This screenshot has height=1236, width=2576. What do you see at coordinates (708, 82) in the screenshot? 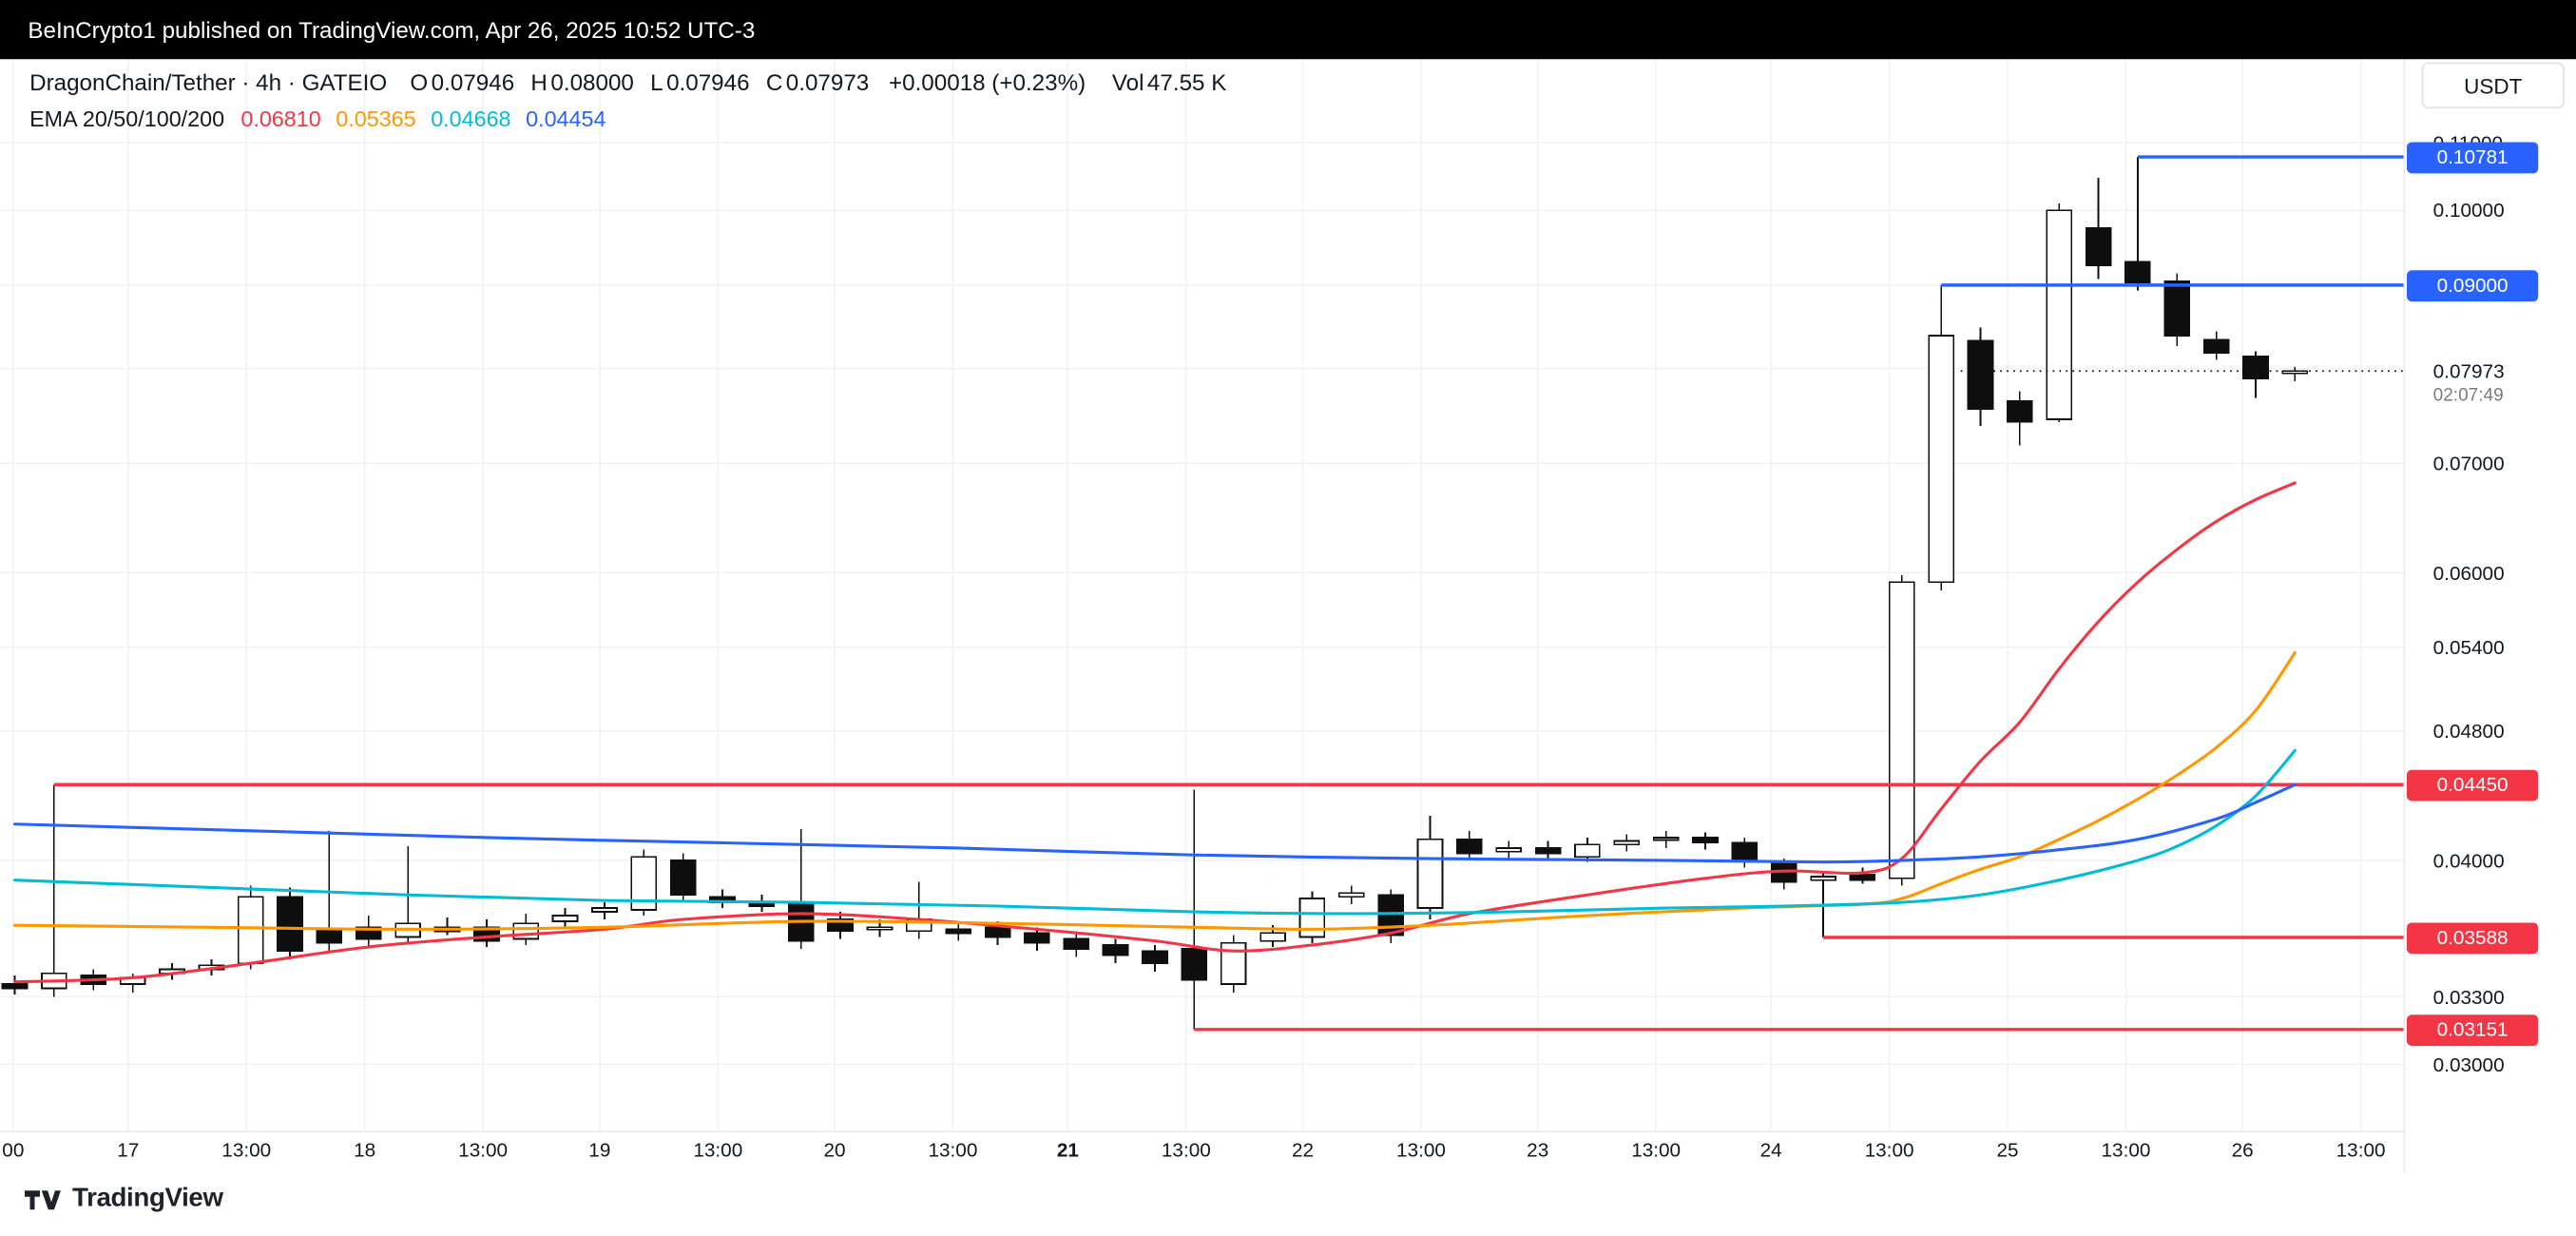
I see `low-value: 0.07946` at bounding box center [708, 82].